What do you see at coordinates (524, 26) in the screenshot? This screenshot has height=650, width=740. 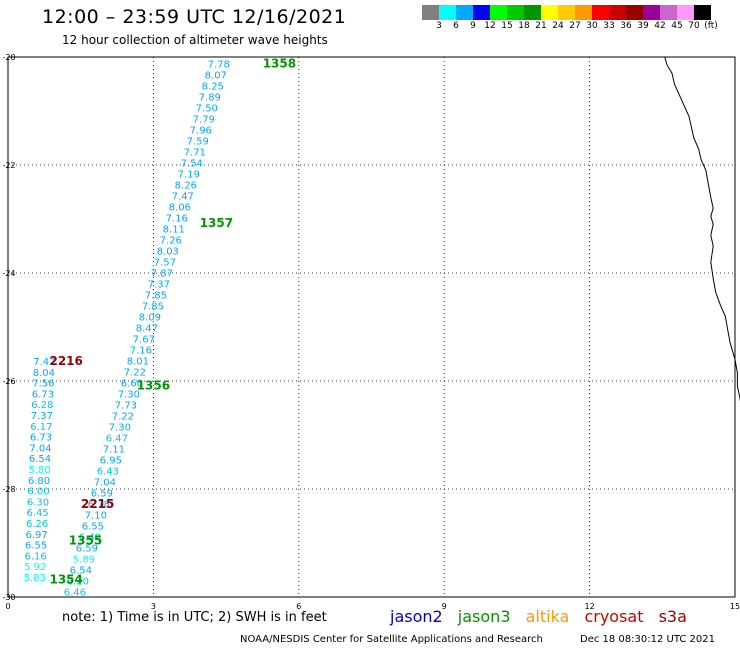 I see `color-scale-label: 18` at bounding box center [524, 26].